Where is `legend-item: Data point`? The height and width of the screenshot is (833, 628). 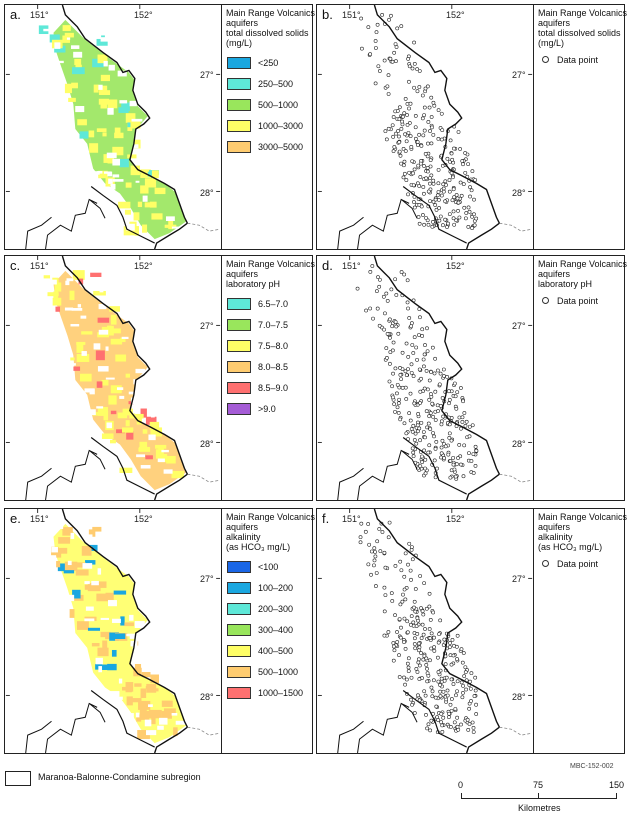 legend-item: Data point is located at coordinates (579, 563).